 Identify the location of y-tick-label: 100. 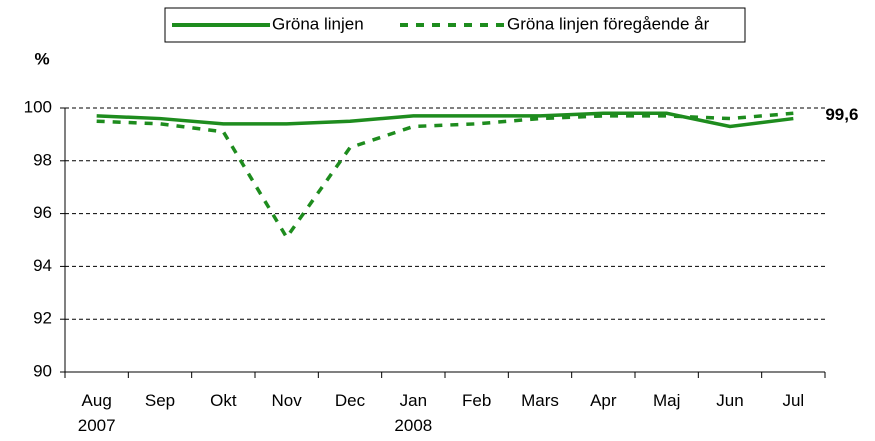
(38, 106).